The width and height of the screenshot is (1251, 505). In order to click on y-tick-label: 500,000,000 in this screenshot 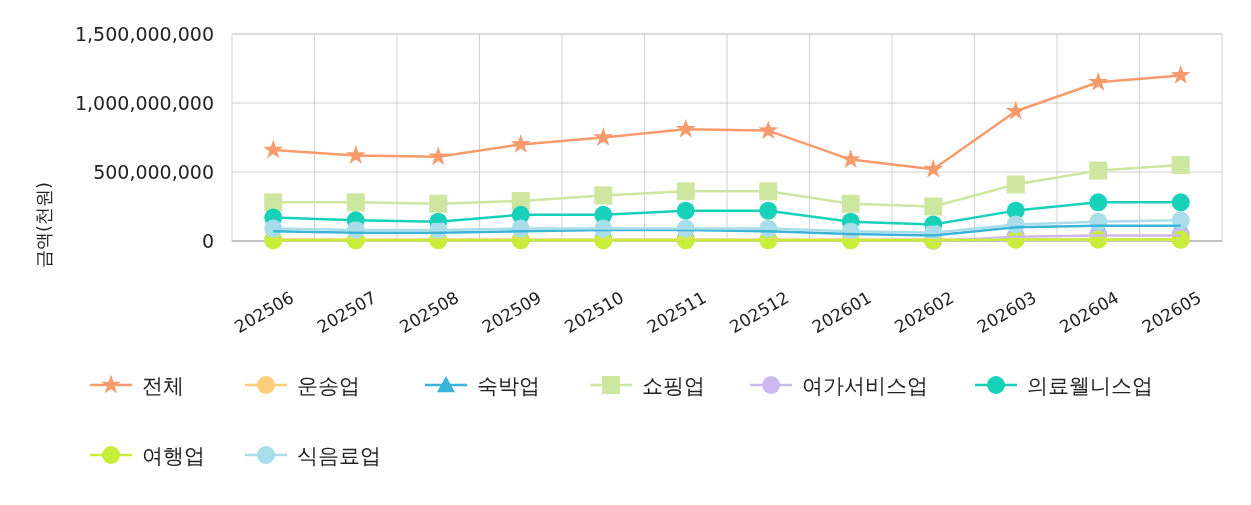, I will do `click(153, 172)`.